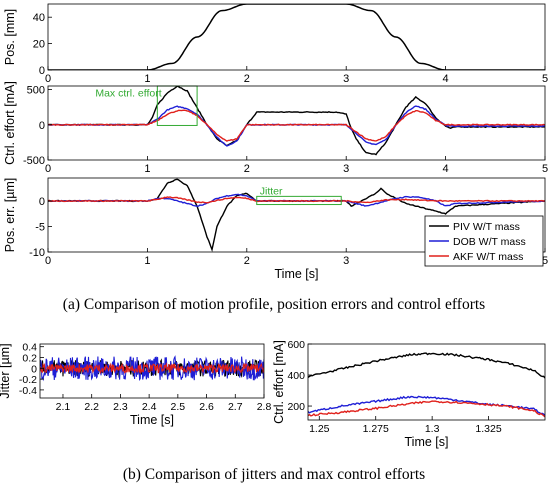  What do you see at coordinates (91, 407) in the screenshot?
I see `jitter-xtick-label: 2.2` at bounding box center [91, 407].